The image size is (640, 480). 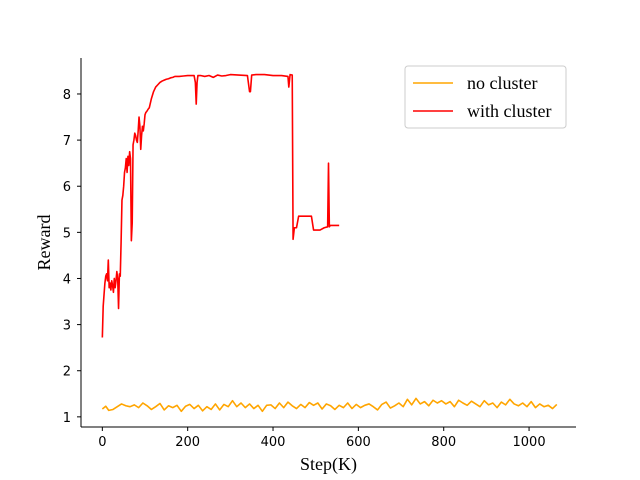 I want to click on y-tick-label-5: 5, so click(x=67, y=233).